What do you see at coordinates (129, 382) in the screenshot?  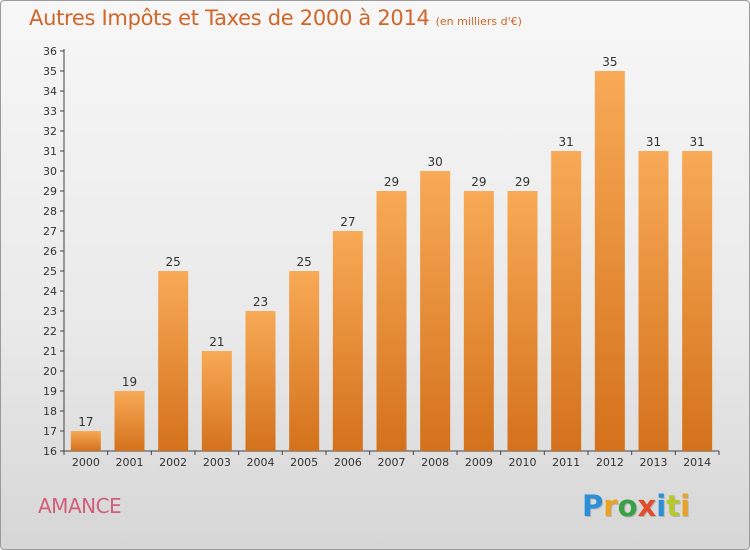 I see `bar-value-label: 19` at bounding box center [129, 382].